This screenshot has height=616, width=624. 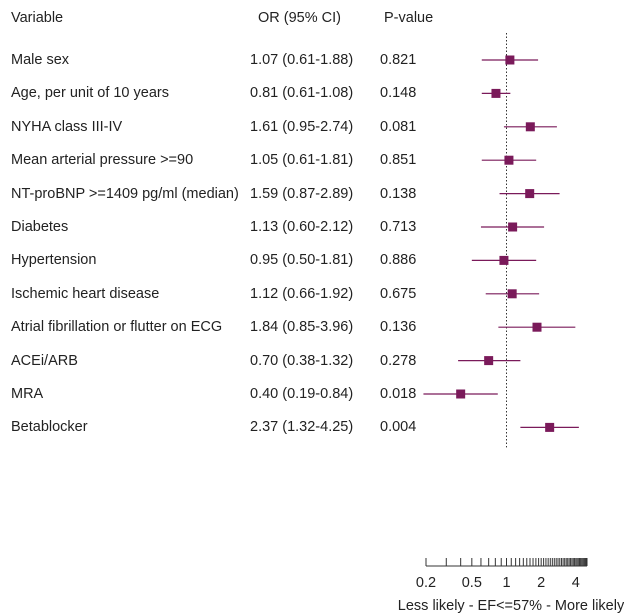 What do you see at coordinates (398, 360) in the screenshot?
I see `row-pvalue: 0.278` at bounding box center [398, 360].